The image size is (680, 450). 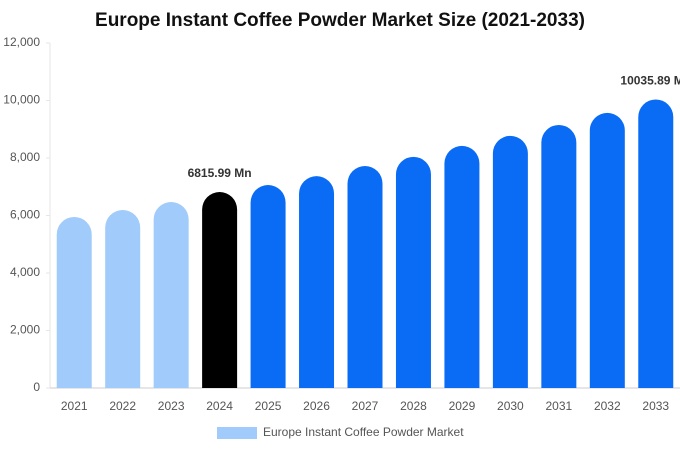 I want to click on y-tick-label: 10,000, so click(x=21, y=100).